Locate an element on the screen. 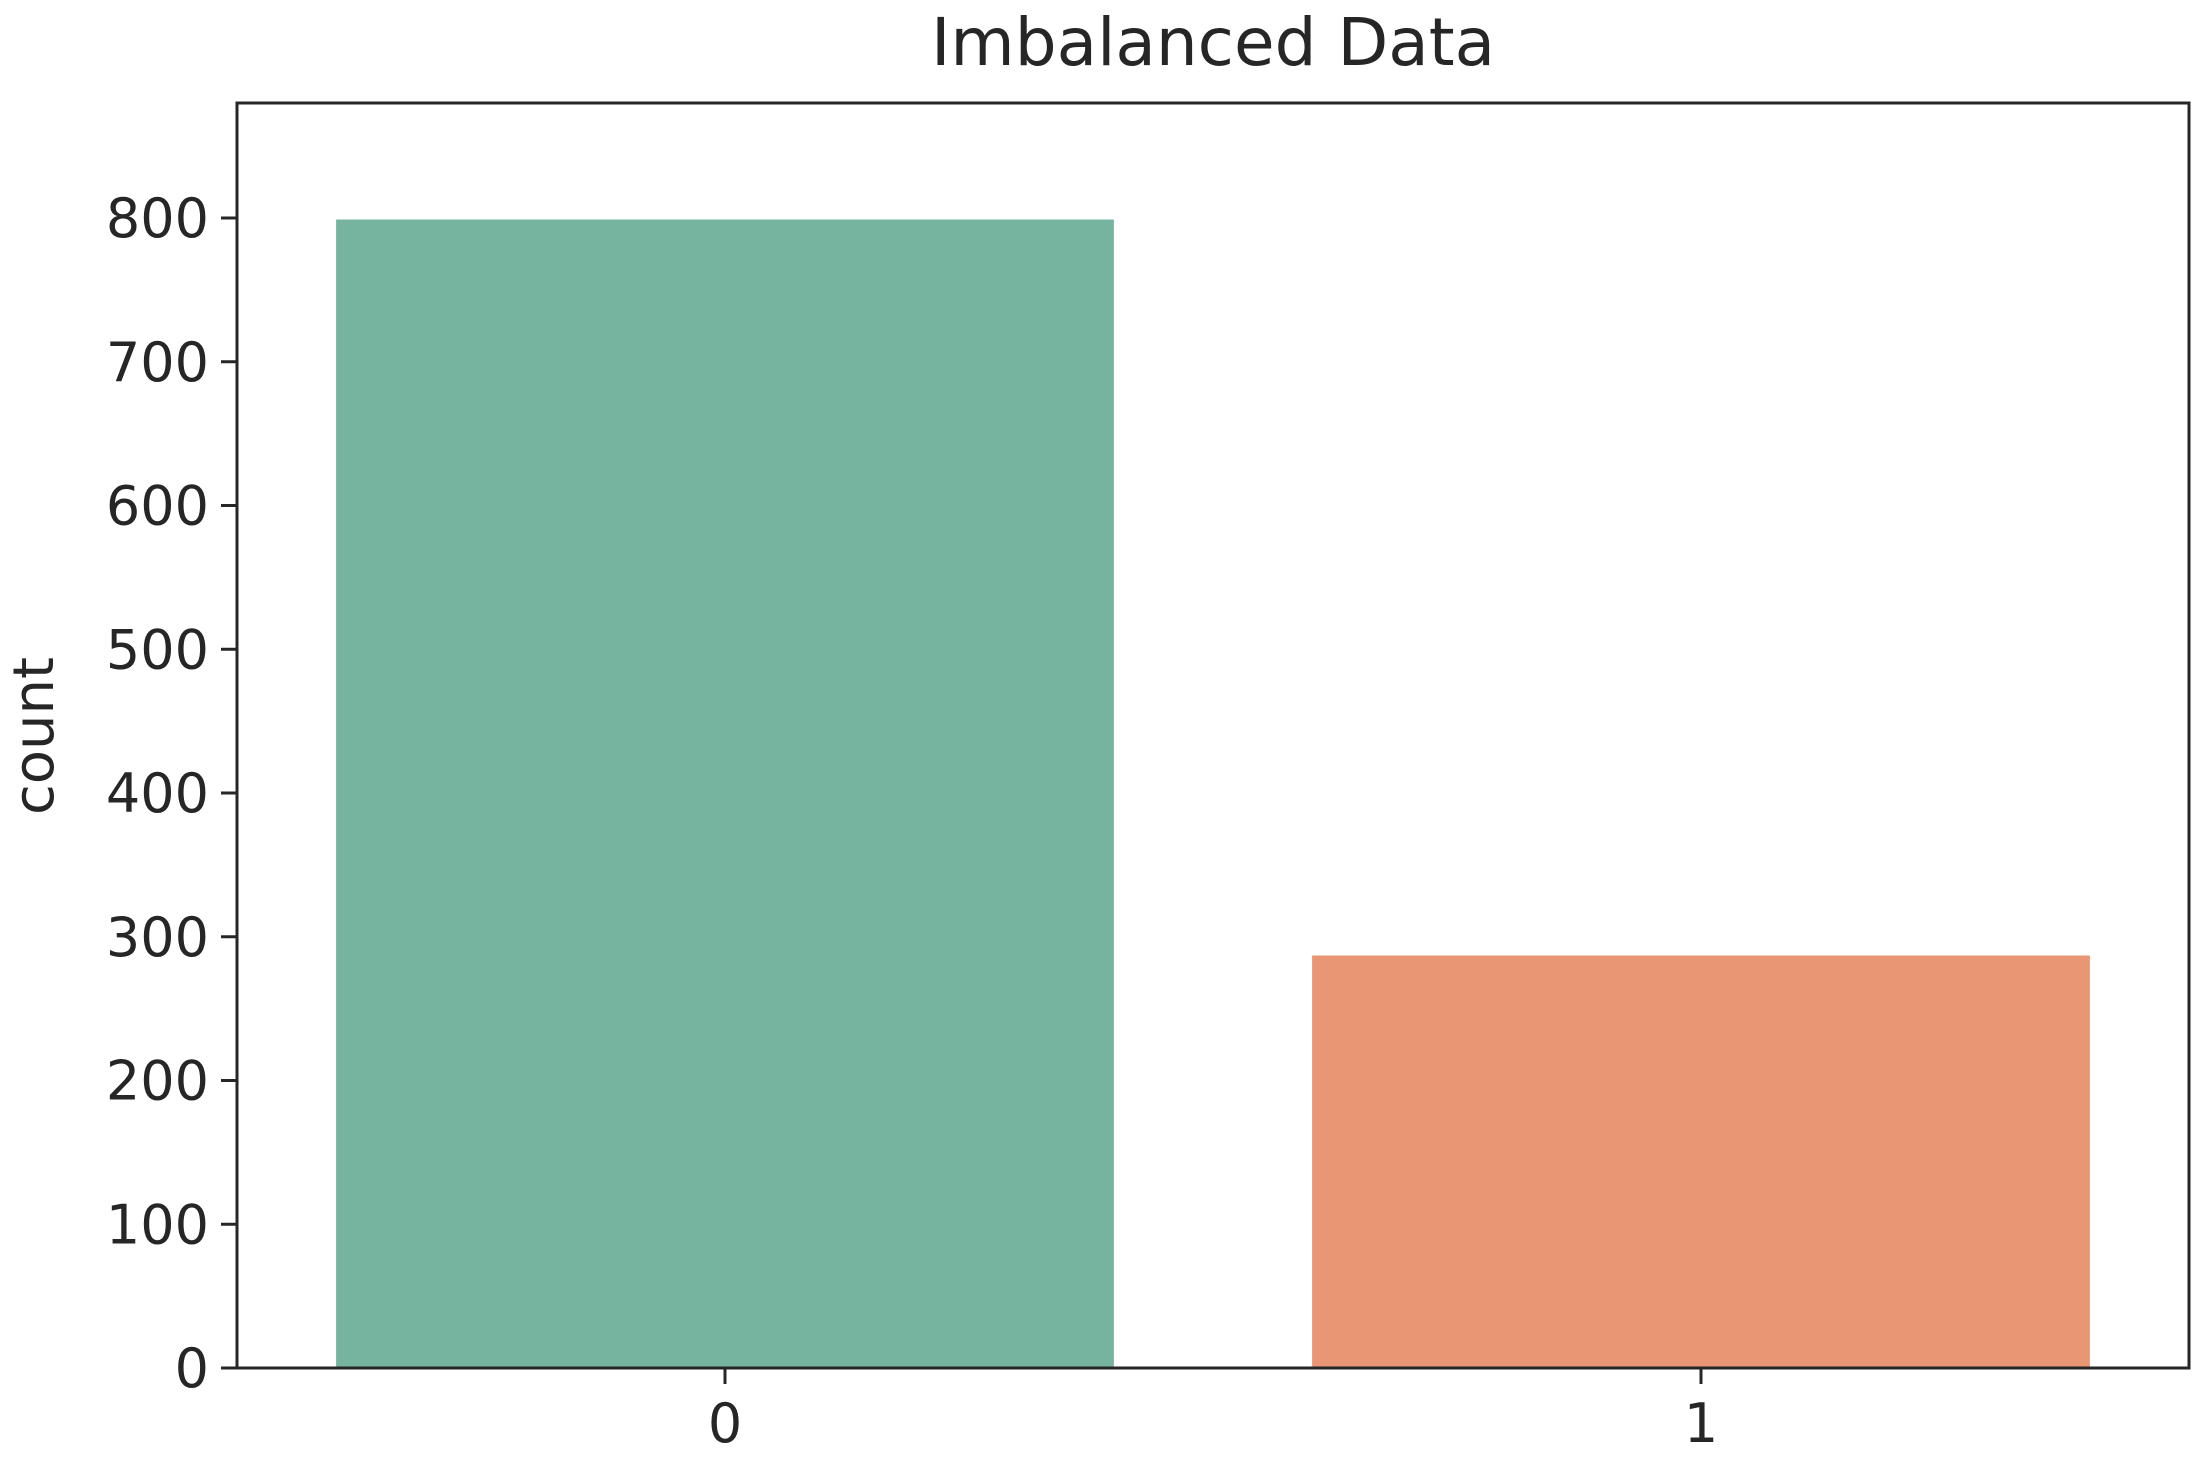 The height and width of the screenshot is (1462, 2199). y-tick-label: 0 is located at coordinates (192, 1368).